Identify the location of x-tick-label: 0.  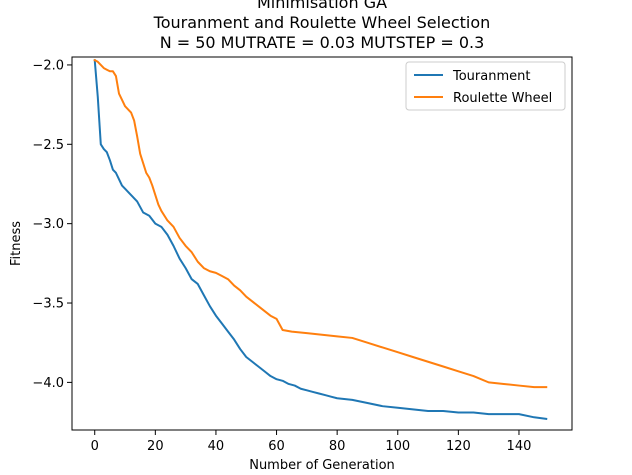
(95, 446).